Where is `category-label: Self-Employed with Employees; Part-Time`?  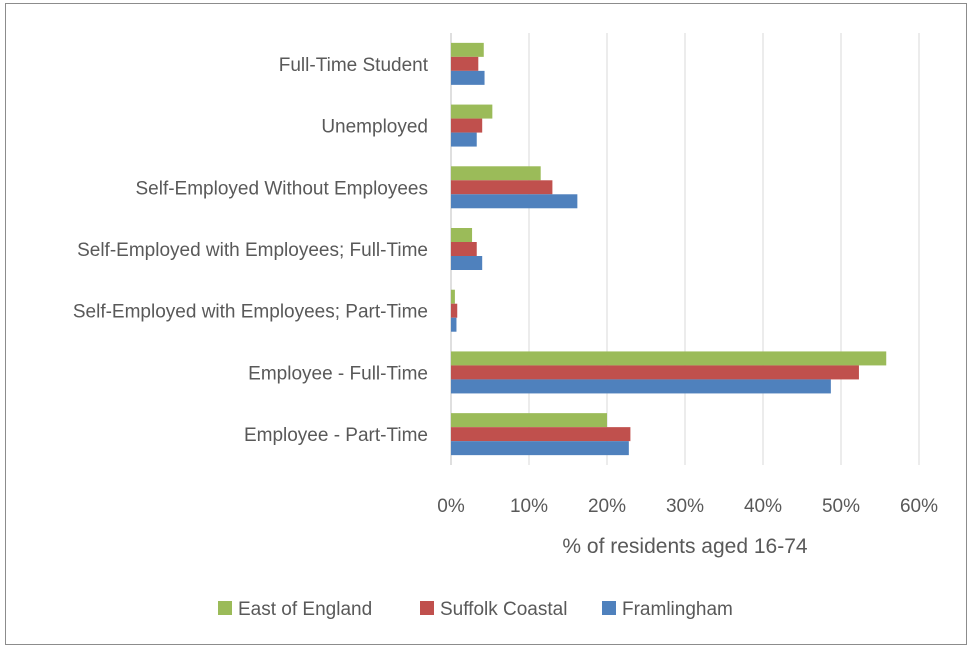
category-label: Self-Employed with Employees; Part-Time is located at coordinates (250, 312).